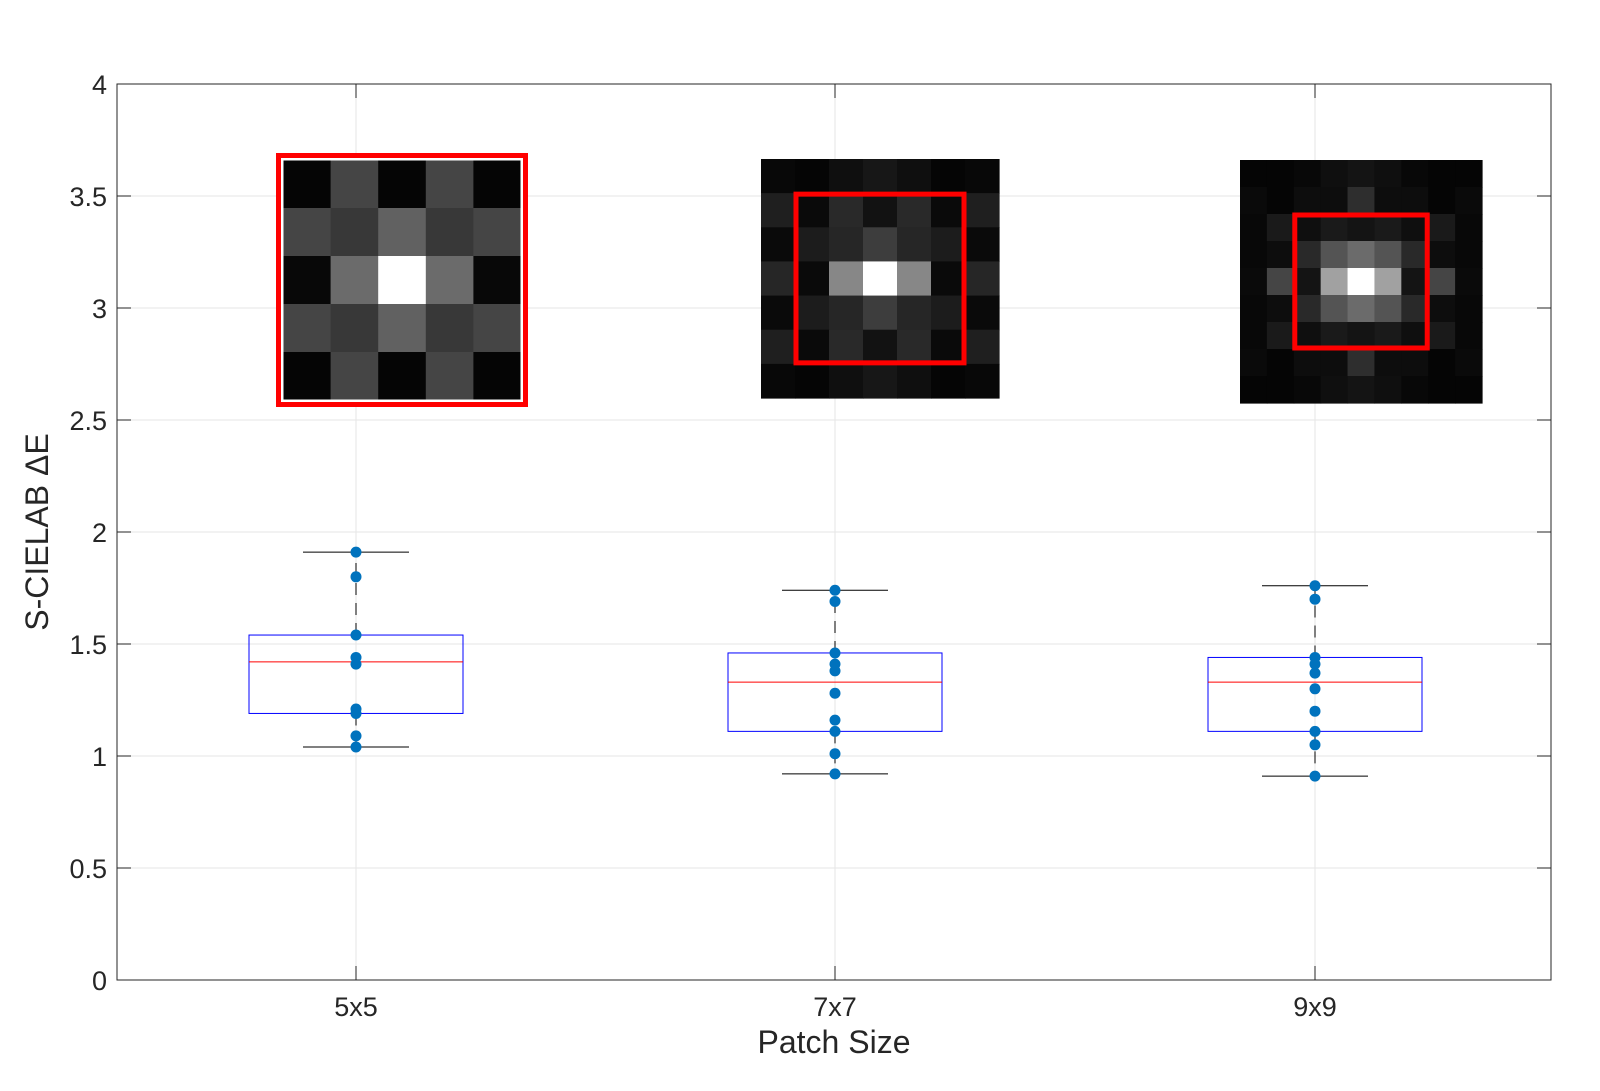 The image size is (1600, 1091). I want to click on y-tick-label: 0, so click(99, 981).